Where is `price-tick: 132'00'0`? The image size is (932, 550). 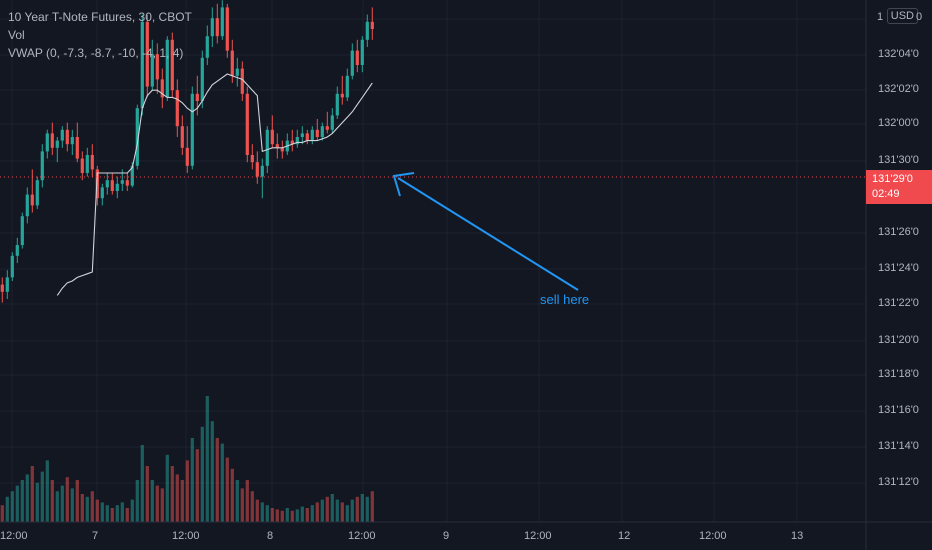 price-tick: 132'00'0 is located at coordinates (898, 123).